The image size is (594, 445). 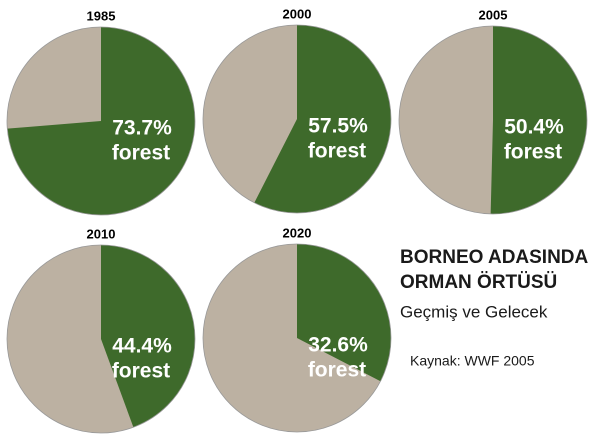 I want to click on heading-line: BORNEO ADASINDA, so click(x=494, y=257).